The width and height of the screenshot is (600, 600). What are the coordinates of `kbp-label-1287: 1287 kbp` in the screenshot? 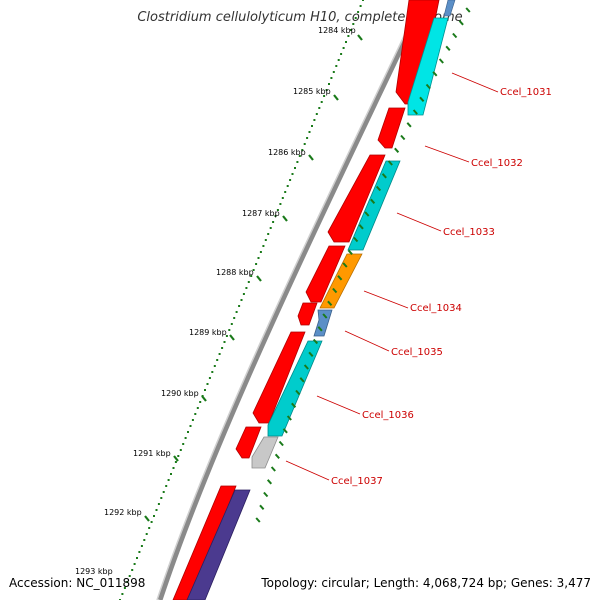 It's located at (261, 213).